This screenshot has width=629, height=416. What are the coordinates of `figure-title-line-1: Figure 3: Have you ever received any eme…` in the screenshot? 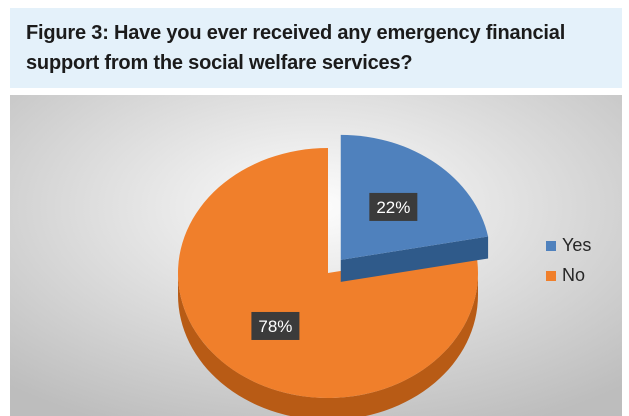 It's located at (321, 33).